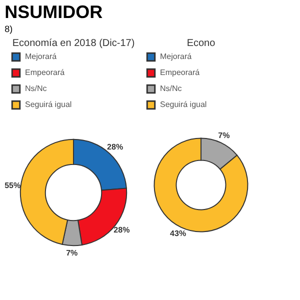  Describe the element at coordinates (178, 233) in the screenshot. I see `data-label: 43%` at that location.